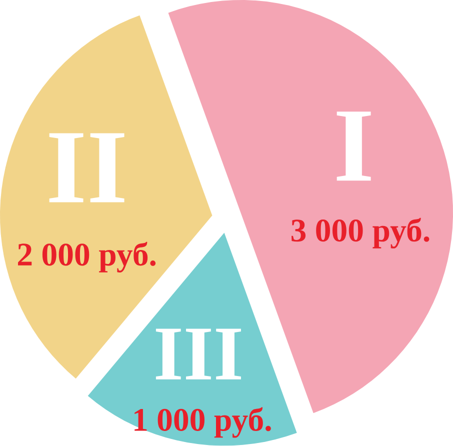 This screenshot has height=446, width=453. What do you see at coordinates (202, 422) in the screenshot?
I see `data-label: 1 000 руб.` at bounding box center [202, 422].